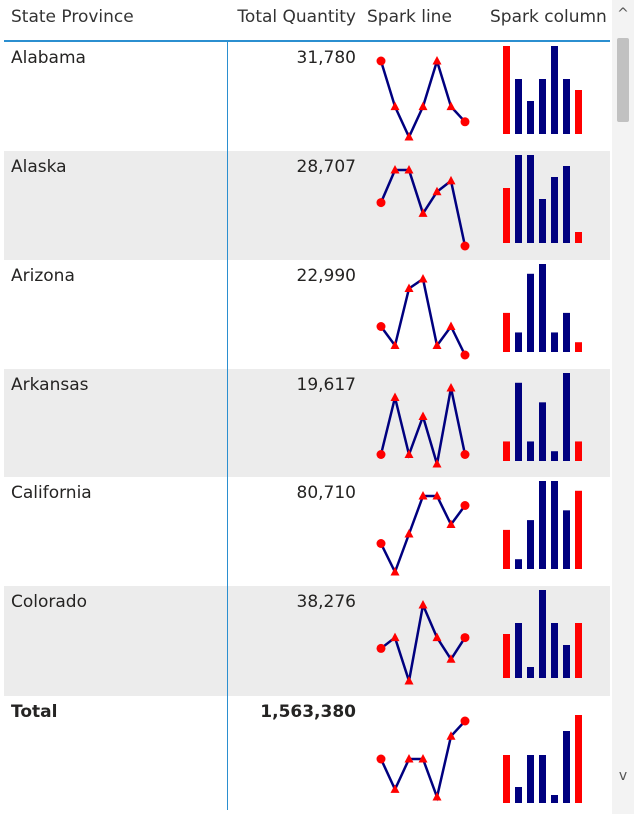 The width and height of the screenshot is (634, 814). I want to click on total-quantity-value: 38,276, so click(326, 602).